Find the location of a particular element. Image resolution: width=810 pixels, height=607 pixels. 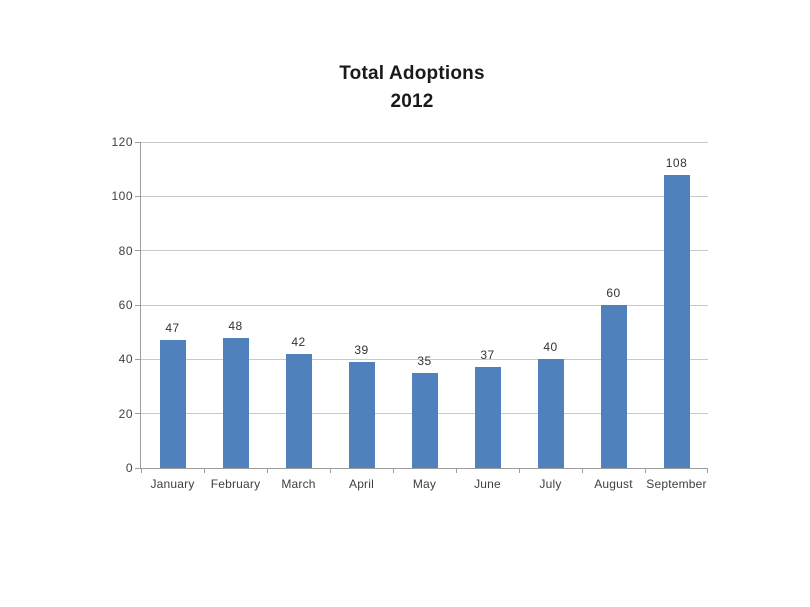

x-category-label-september: September is located at coordinates (676, 484).